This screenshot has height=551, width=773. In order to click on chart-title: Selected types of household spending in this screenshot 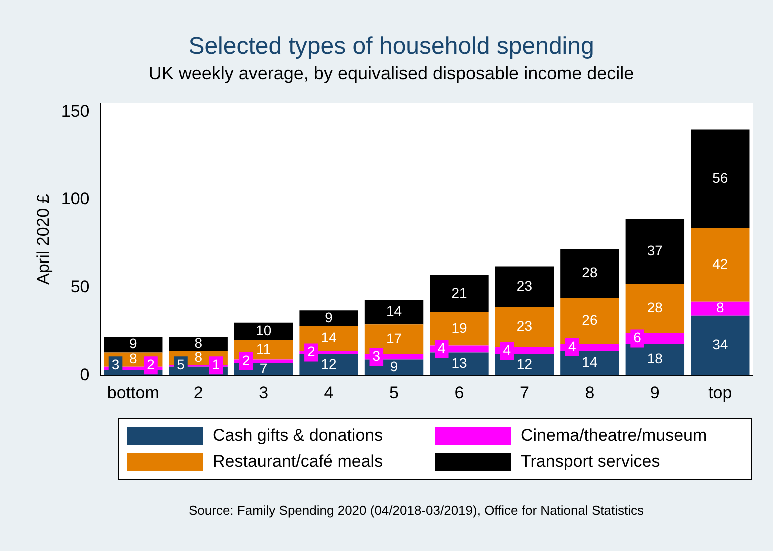, I will do `click(391, 46)`.